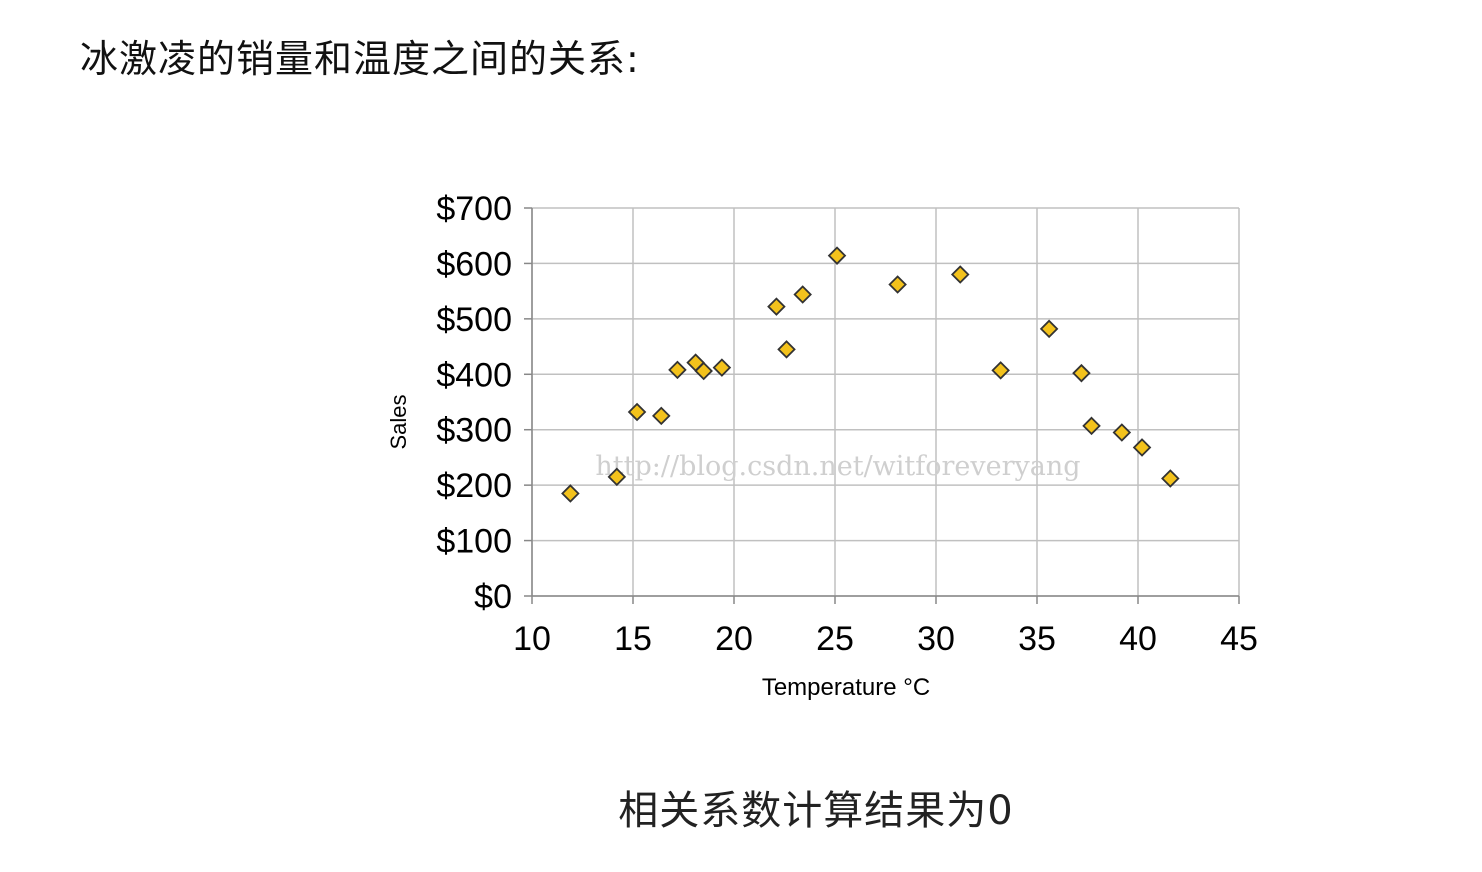 Image resolution: width=1482 pixels, height=872 pixels. I want to click on x-tick-labels: 10 15 20 25 30 35 40 45, so click(885, 639).